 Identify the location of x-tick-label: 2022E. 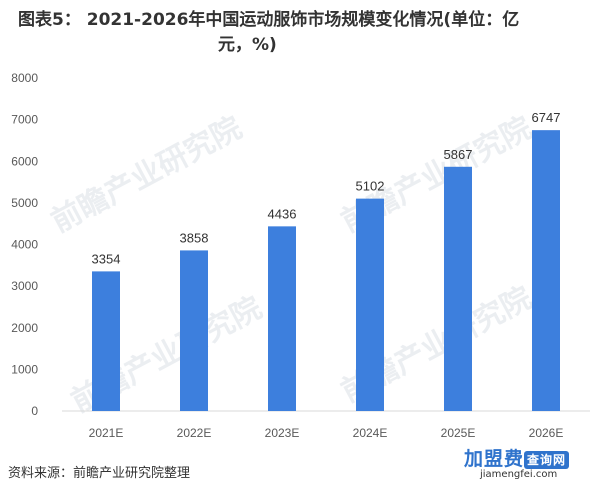
(194, 433).